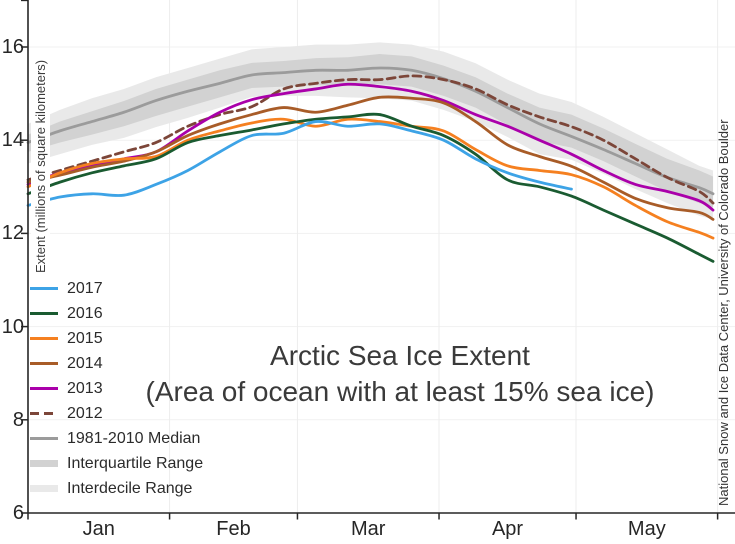  I want to click on legend-label: 2014, so click(85, 363).